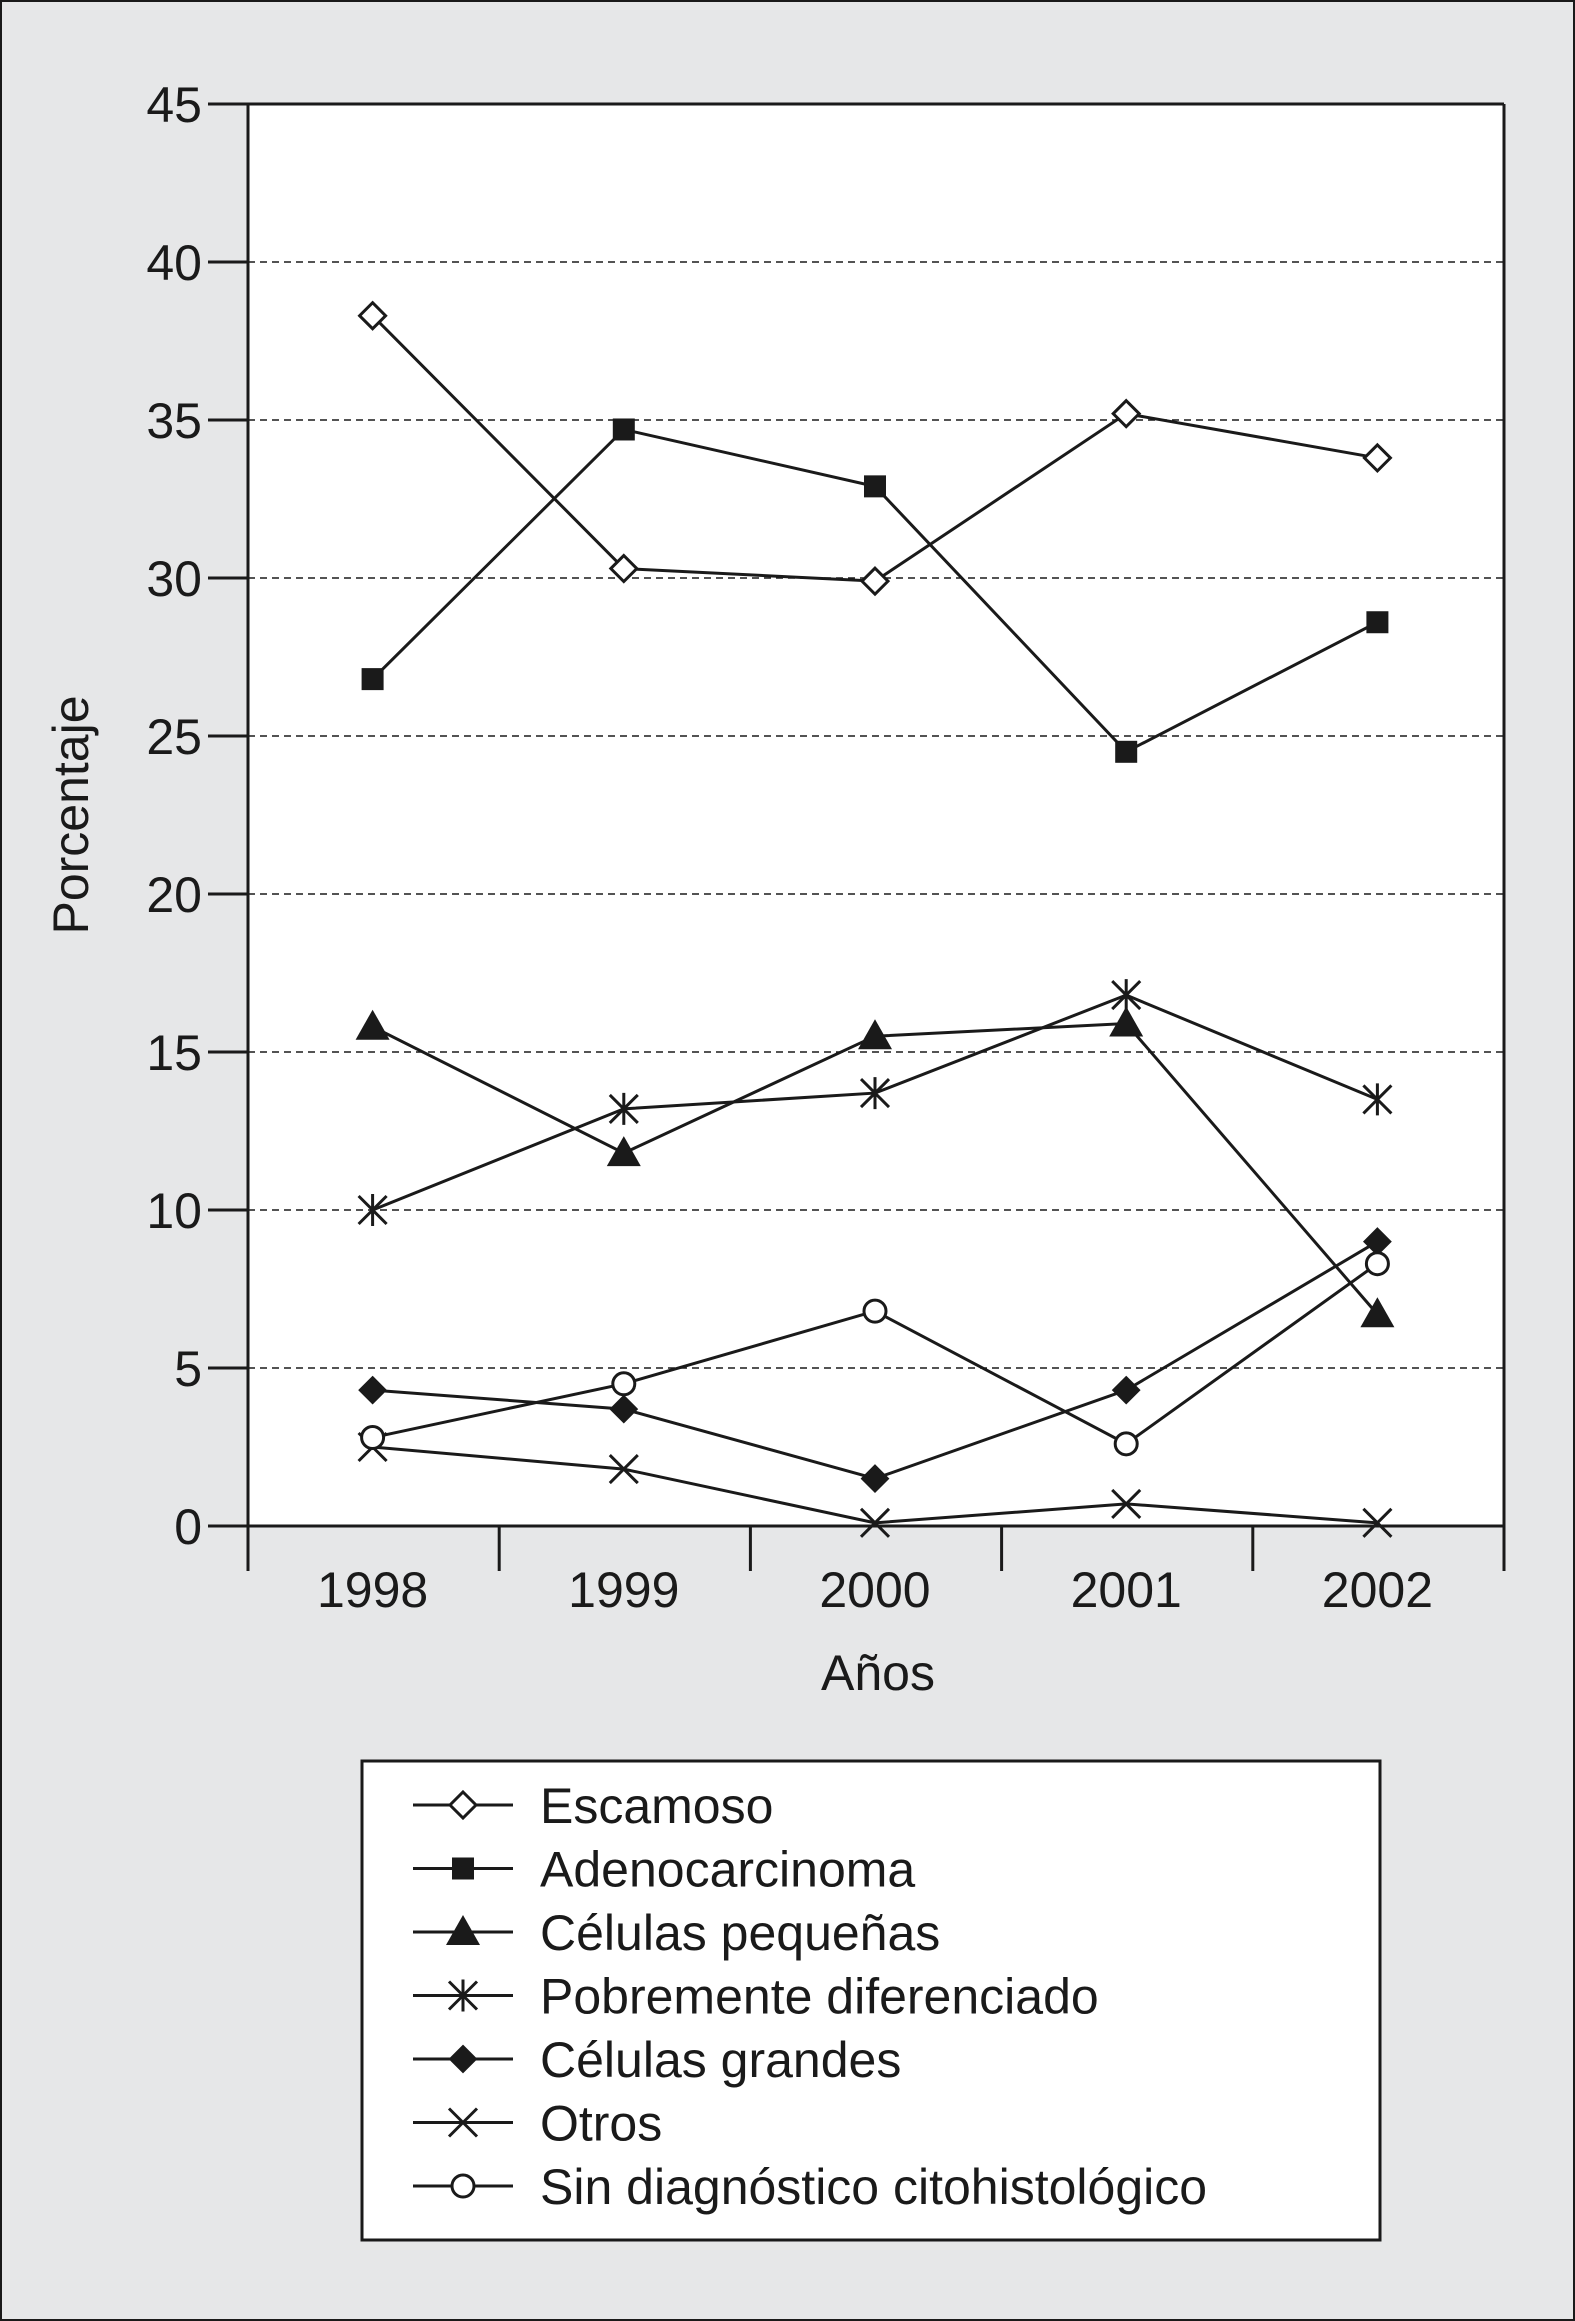 This screenshot has width=1575, height=2321. I want to click on legend-entry: Células pequeñas, so click(676, 1933).